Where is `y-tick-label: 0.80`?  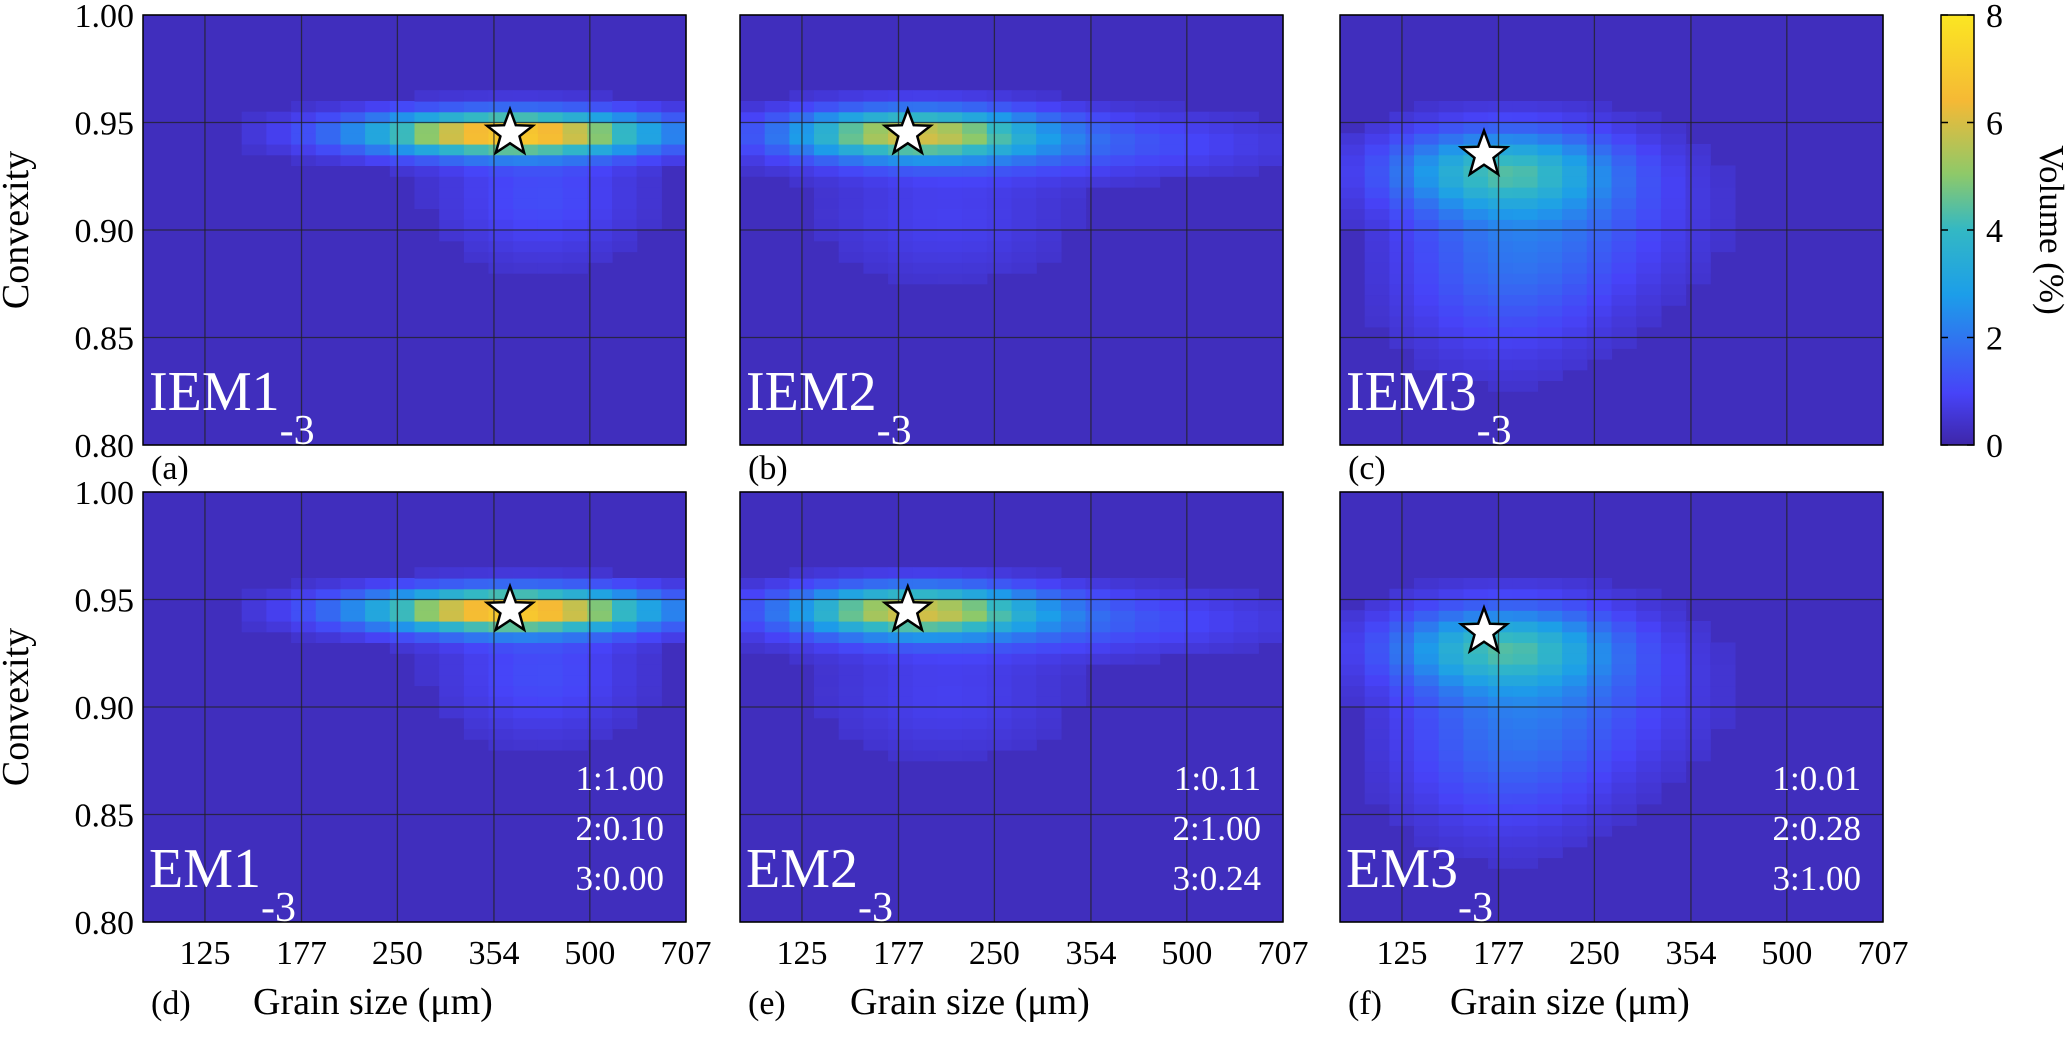 y-tick-label: 0.80 is located at coordinates (105, 446).